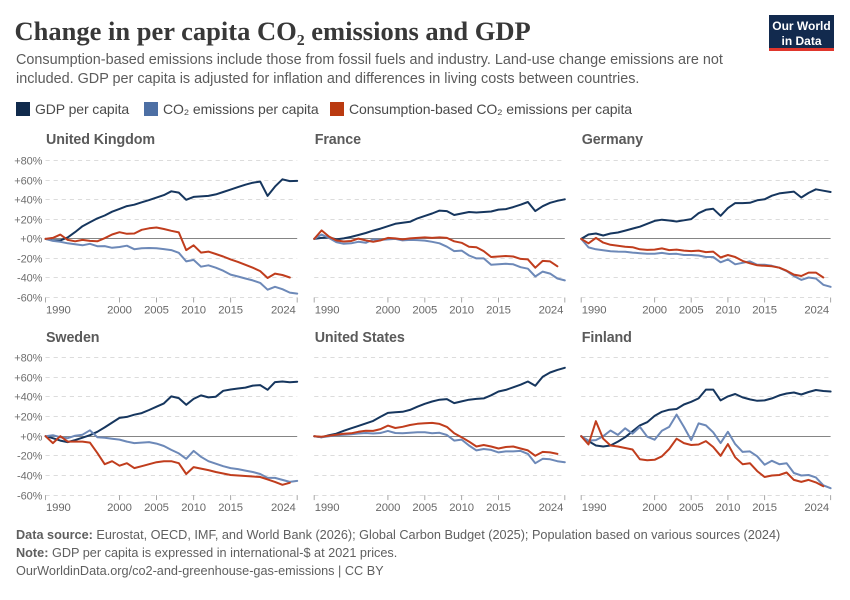  What do you see at coordinates (72, 338) in the screenshot?
I see `svg-text: Sweden` at bounding box center [72, 338].